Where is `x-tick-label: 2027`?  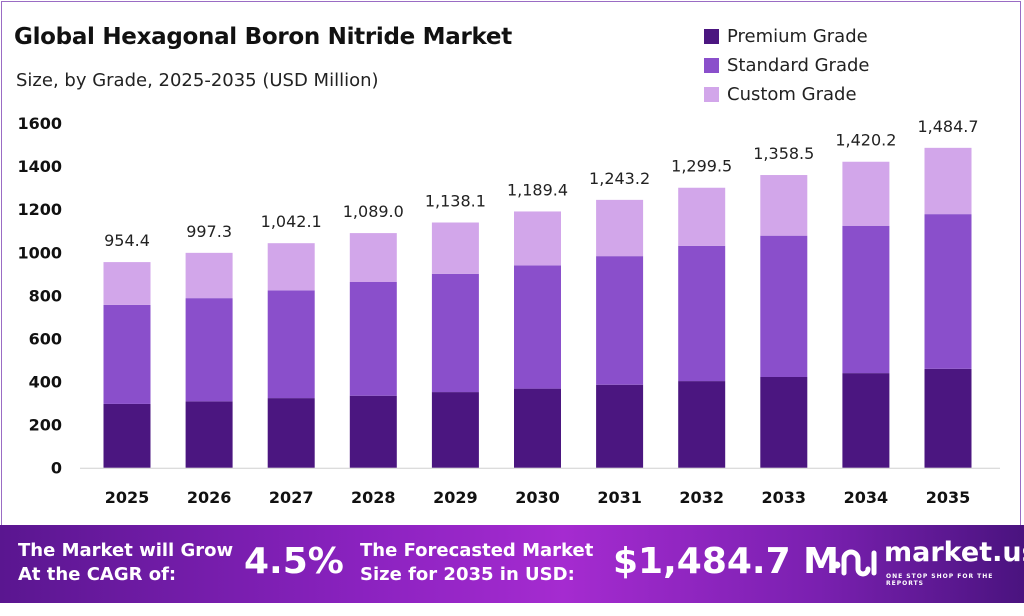
x-tick-label: 2027 is located at coordinates (291, 497).